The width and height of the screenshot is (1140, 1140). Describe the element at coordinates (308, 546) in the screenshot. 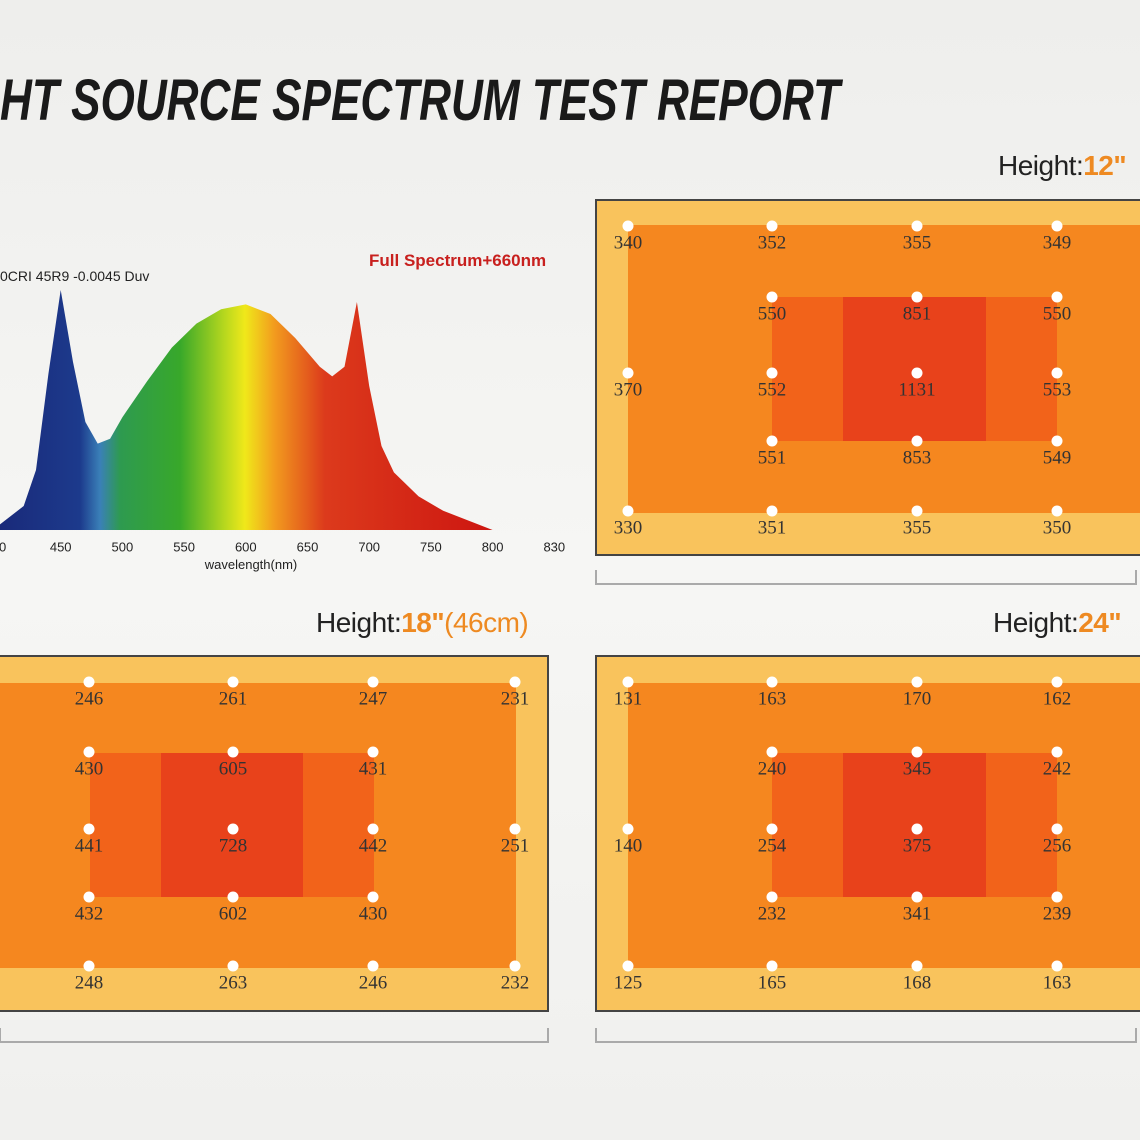

I see `x-tick-label: 650` at that location.